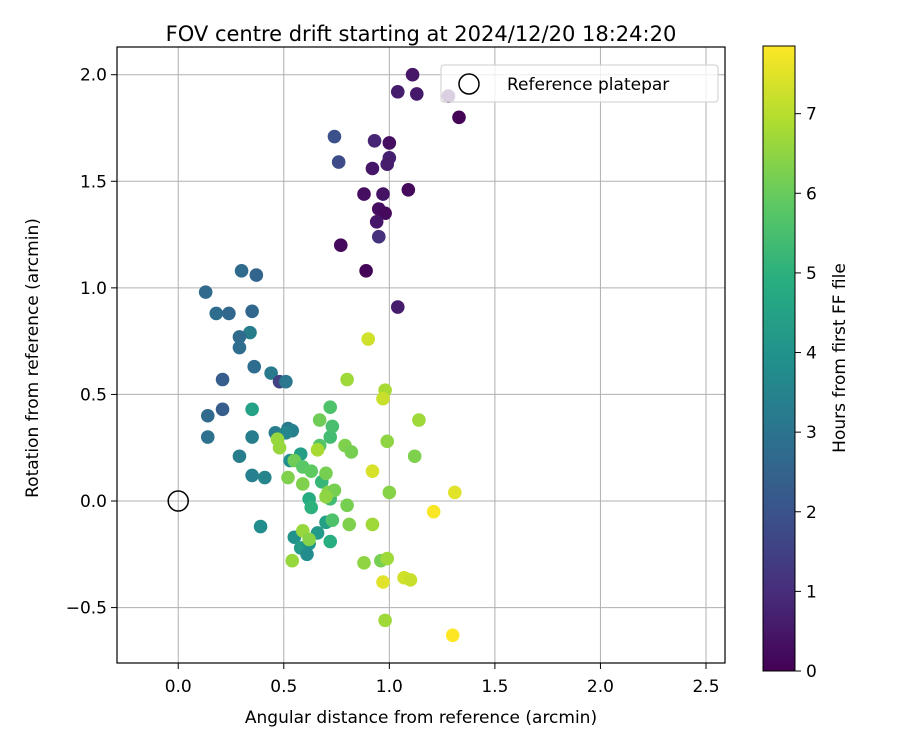 This screenshot has width=900, height=750. Describe the element at coordinates (705, 687) in the screenshot. I see `x-tick-label: 2.5` at that location.